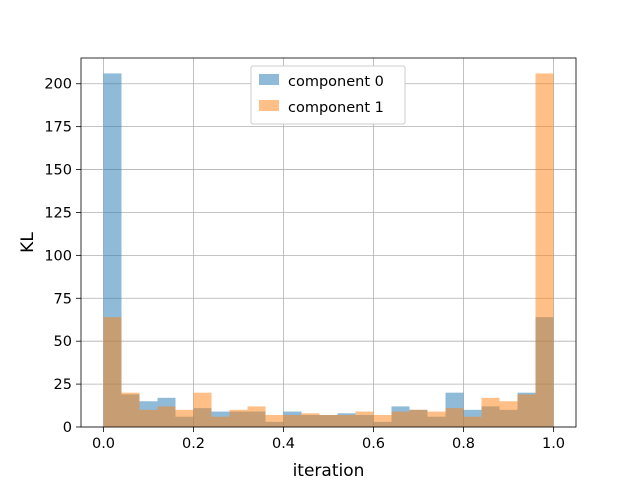 The image size is (640, 480). I want to click on legend-box, so click(328, 95).